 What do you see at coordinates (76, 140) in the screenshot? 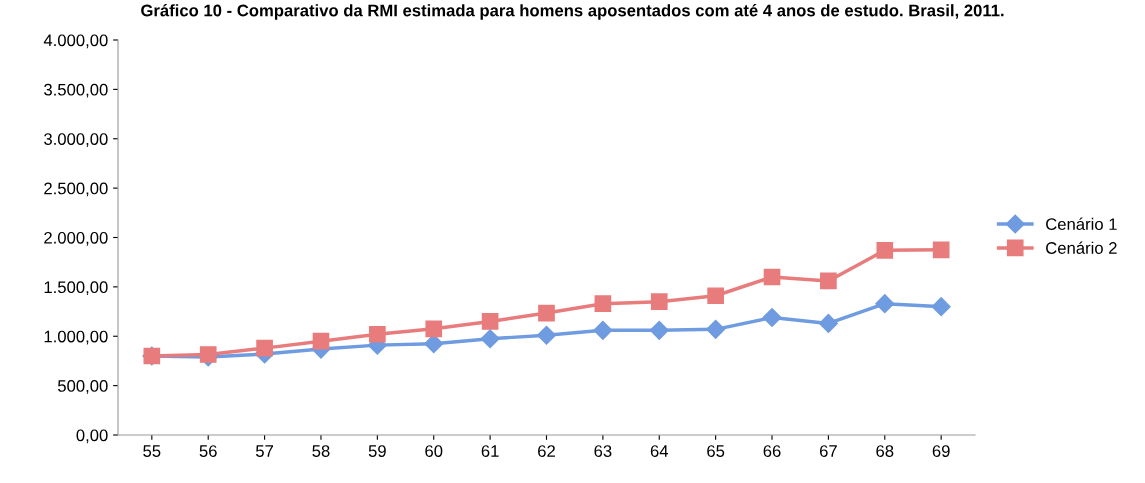
I see `y-tick-label: 3.000,00` at bounding box center [76, 140].